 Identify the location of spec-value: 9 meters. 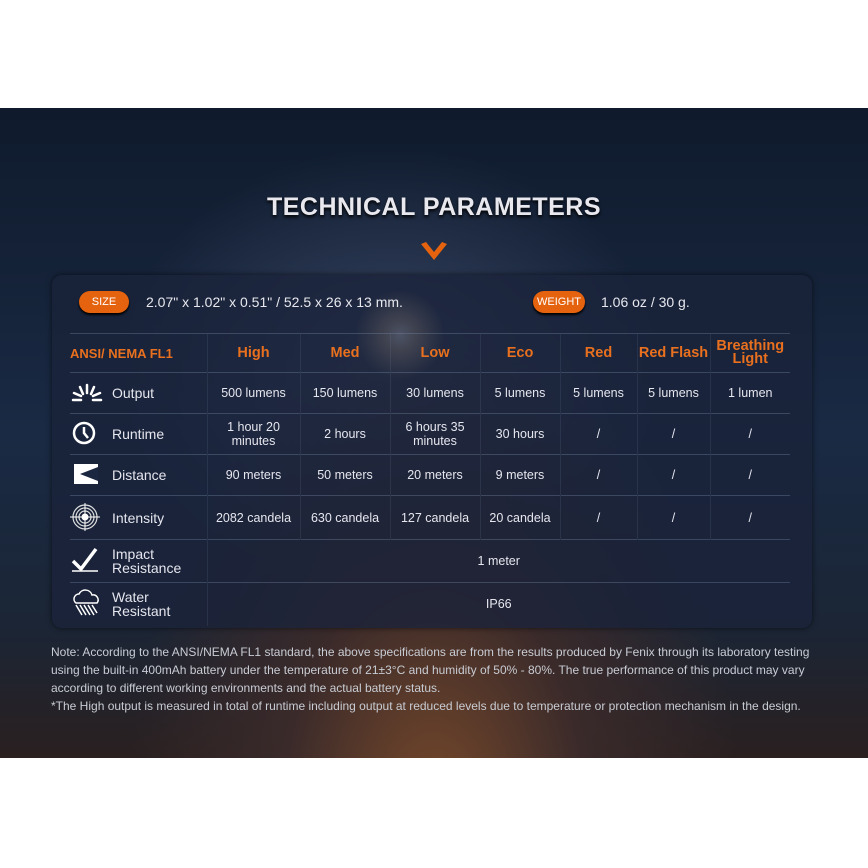
(519, 475).